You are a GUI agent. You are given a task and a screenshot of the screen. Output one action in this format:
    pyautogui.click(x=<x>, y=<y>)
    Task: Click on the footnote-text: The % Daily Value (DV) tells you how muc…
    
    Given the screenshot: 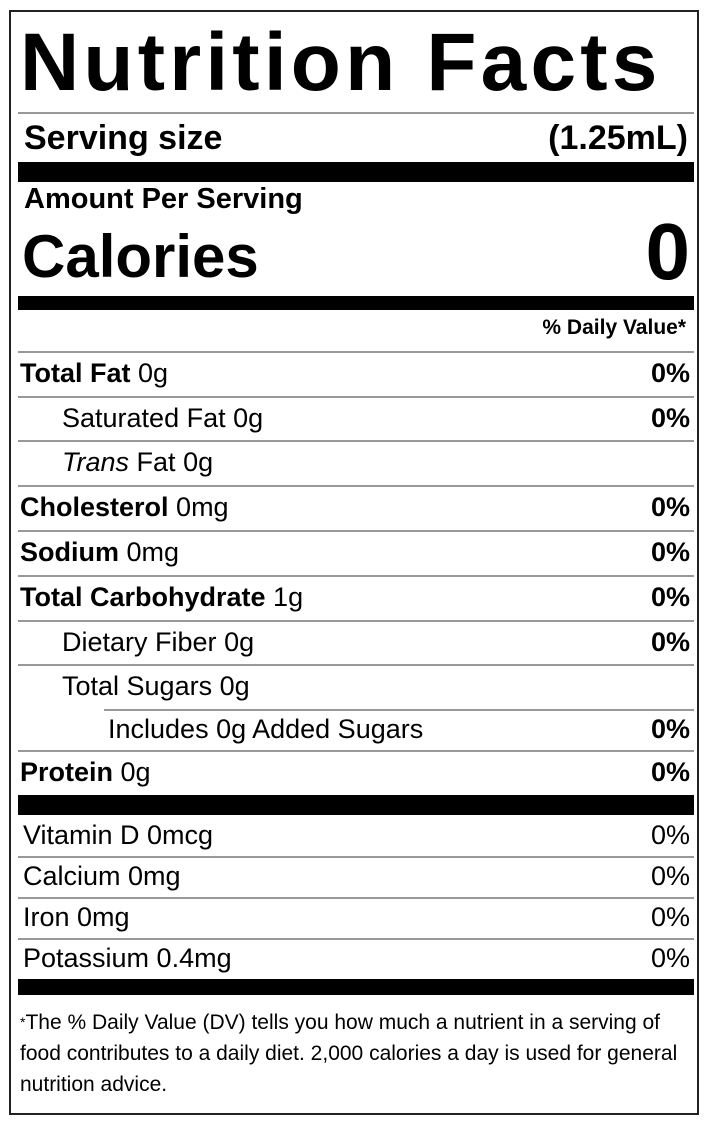 What is the action you would take?
    pyautogui.click(x=349, y=1053)
    